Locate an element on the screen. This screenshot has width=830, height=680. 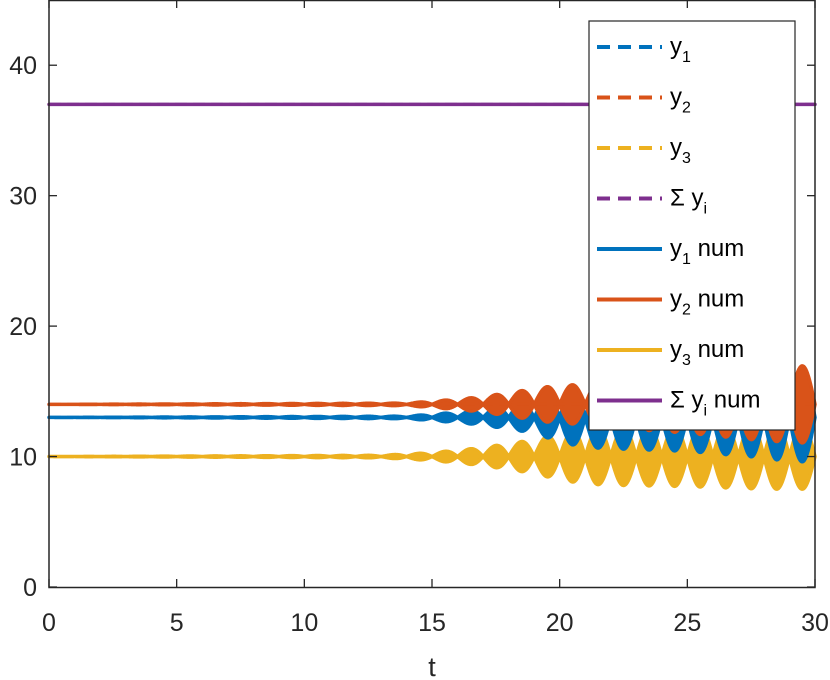
y-tick-label: 30 is located at coordinates (23, 197).